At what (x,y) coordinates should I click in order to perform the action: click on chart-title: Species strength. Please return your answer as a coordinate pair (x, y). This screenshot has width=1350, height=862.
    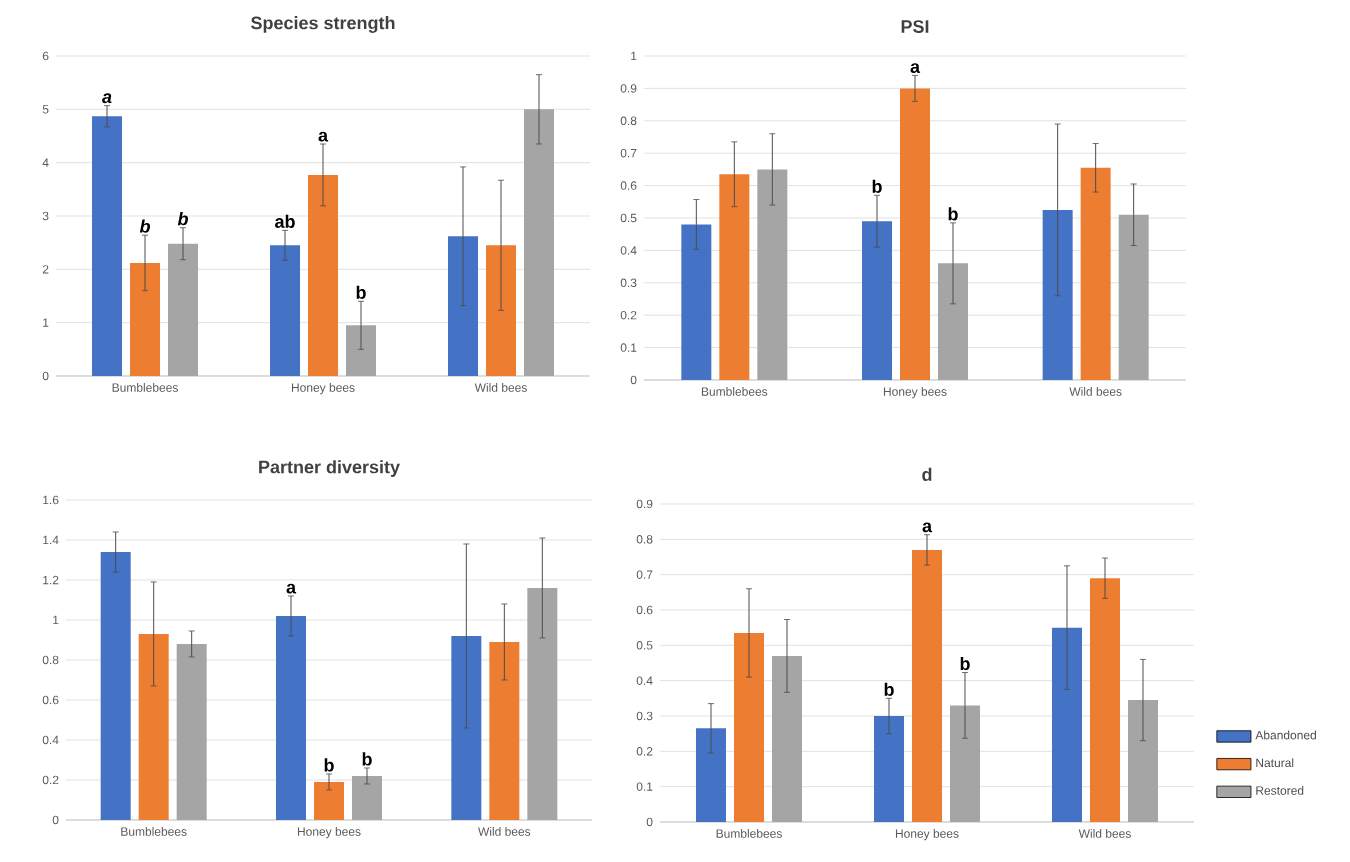
    Looking at the image, I should click on (323, 24).